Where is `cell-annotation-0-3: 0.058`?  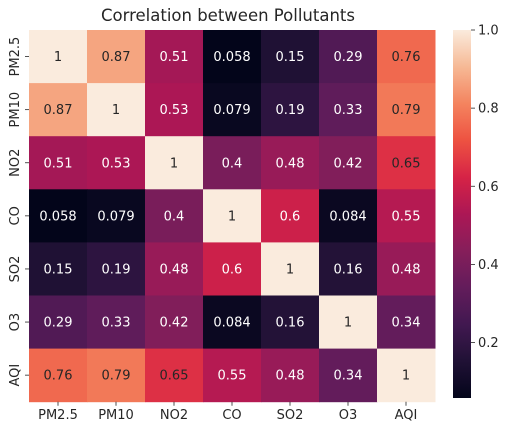
cell-annotation-0-3: 0.058 is located at coordinates (231, 57).